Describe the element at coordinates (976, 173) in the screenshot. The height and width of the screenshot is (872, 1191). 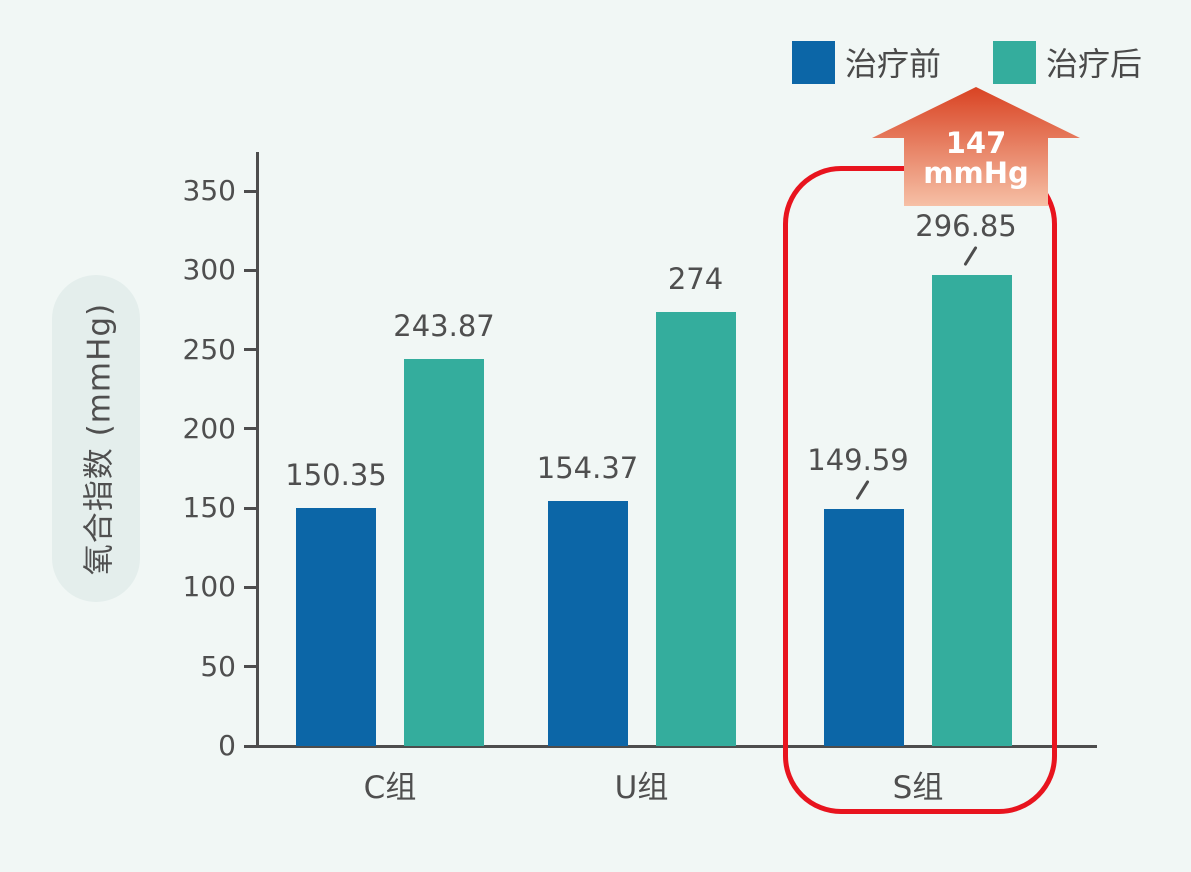
I see `arrow-annotation-unit: mmHg` at that location.